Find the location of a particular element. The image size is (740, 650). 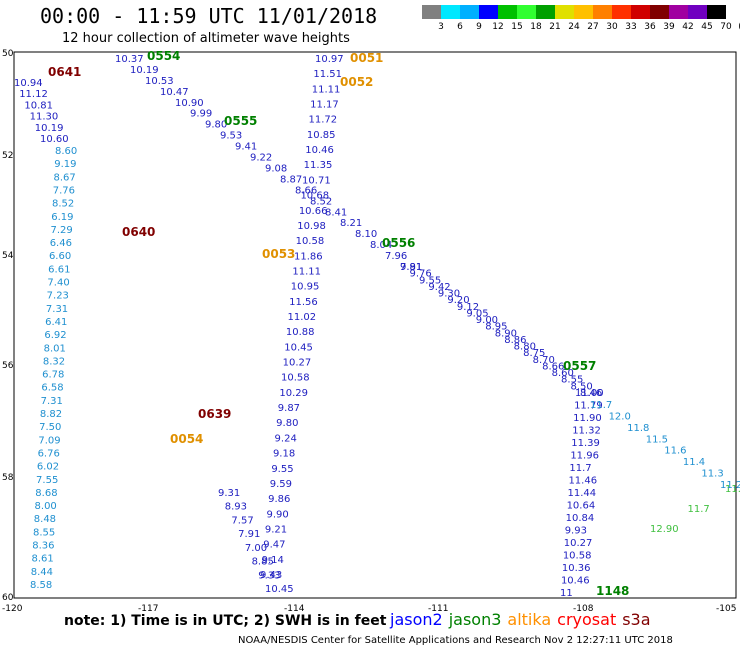

wave-height-value: 10.27 is located at coordinates (578, 543).